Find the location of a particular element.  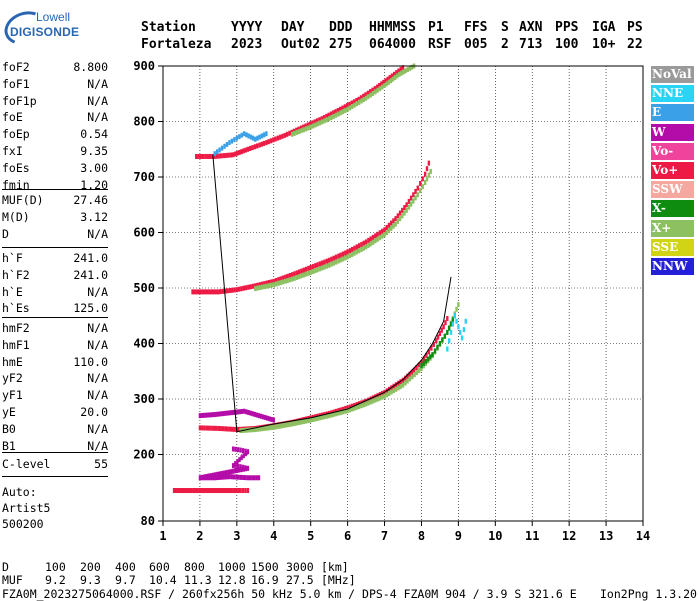

header-value: 2023 is located at coordinates (247, 44).